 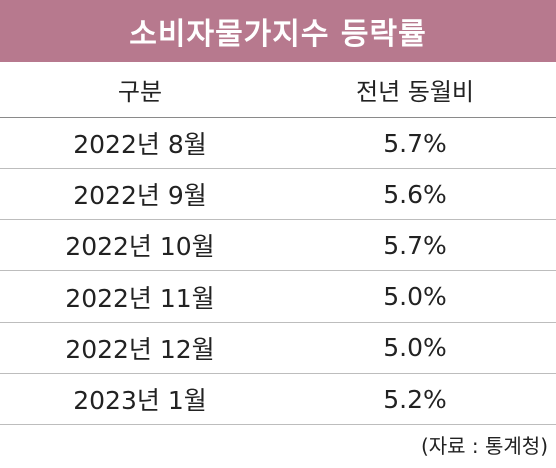 What do you see at coordinates (484, 446) in the screenshot?
I see `source: (자료 : 통계청)` at bounding box center [484, 446].